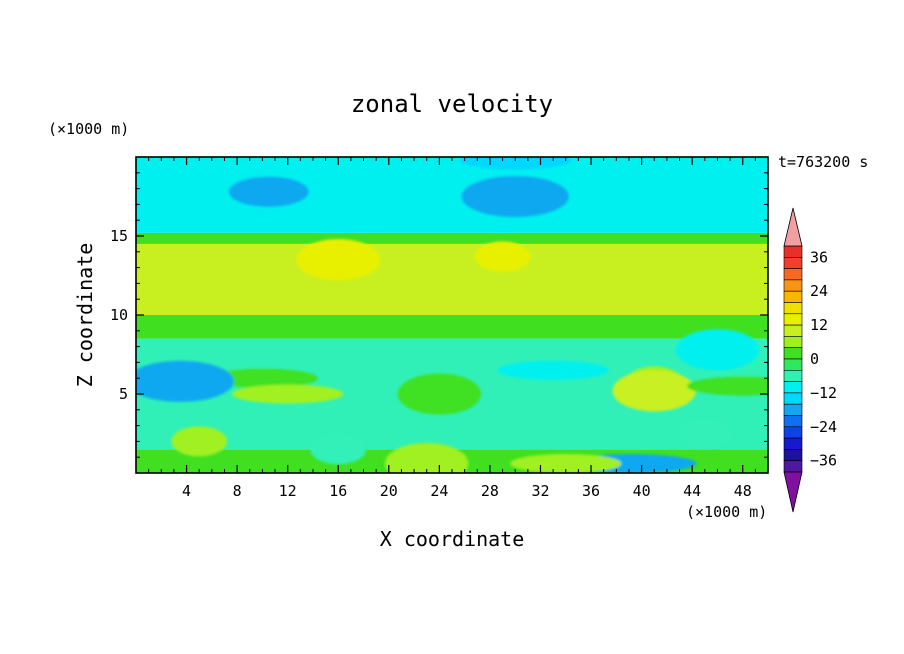 This screenshot has height=654, width=904. What do you see at coordinates (123, 394) in the screenshot?
I see `y-tick-label: 5` at bounding box center [123, 394].